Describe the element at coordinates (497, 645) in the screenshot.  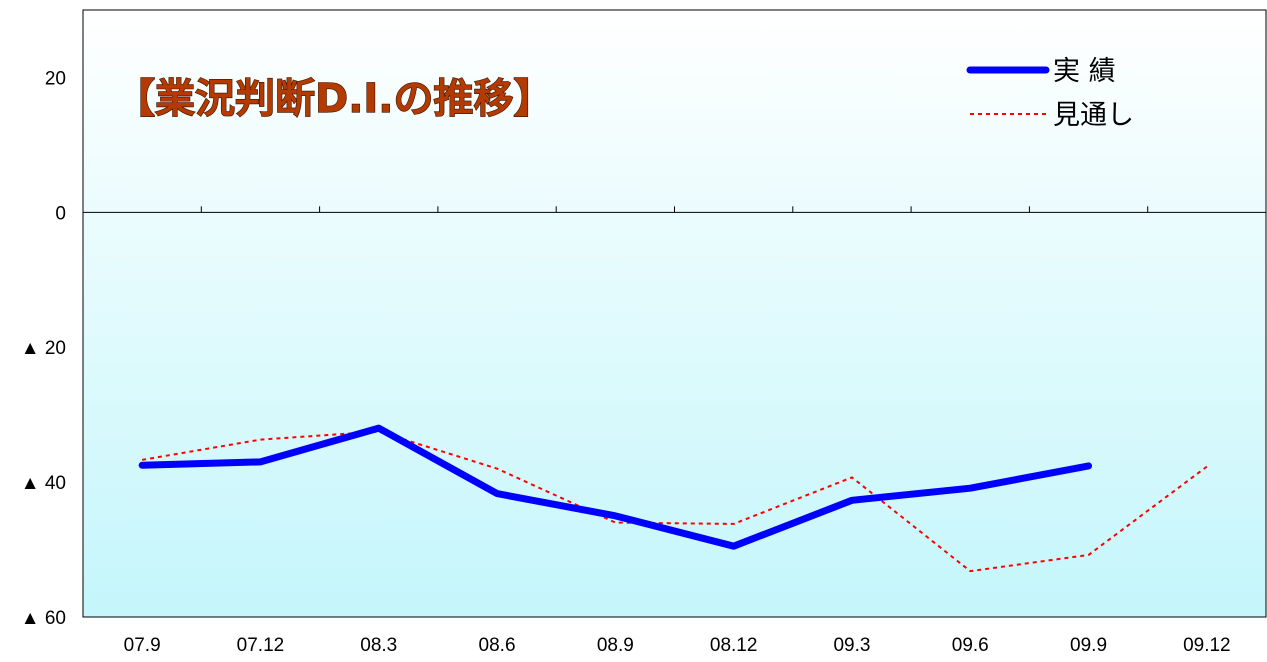
I see `x-tick-label: 08.6` at that location.